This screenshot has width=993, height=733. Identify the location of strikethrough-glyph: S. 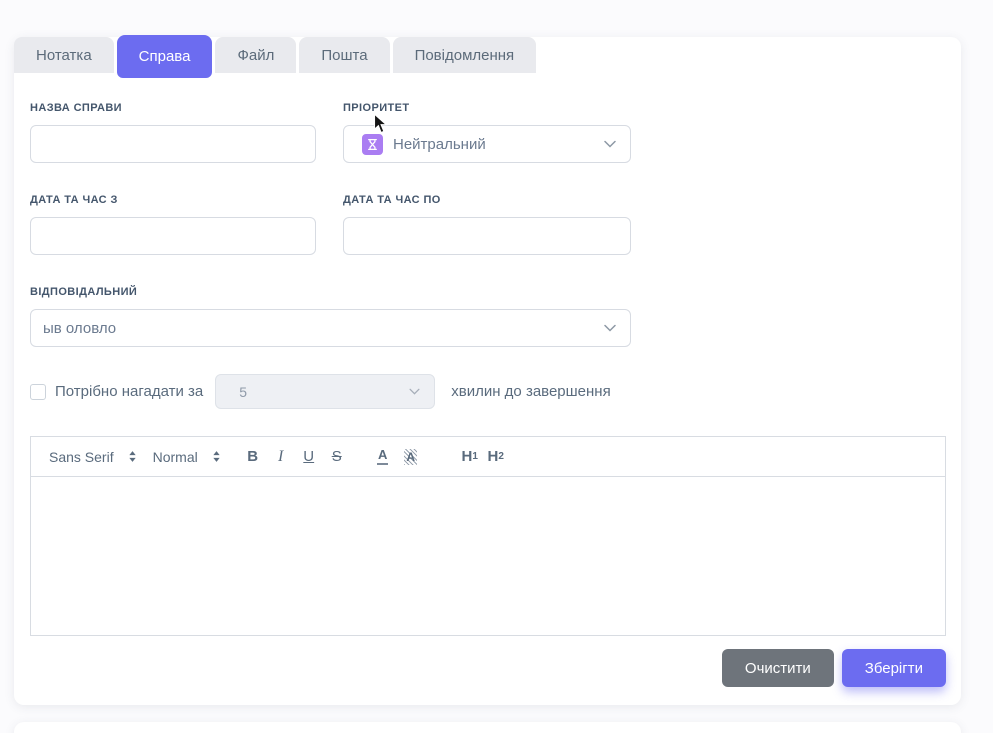
(336, 456).